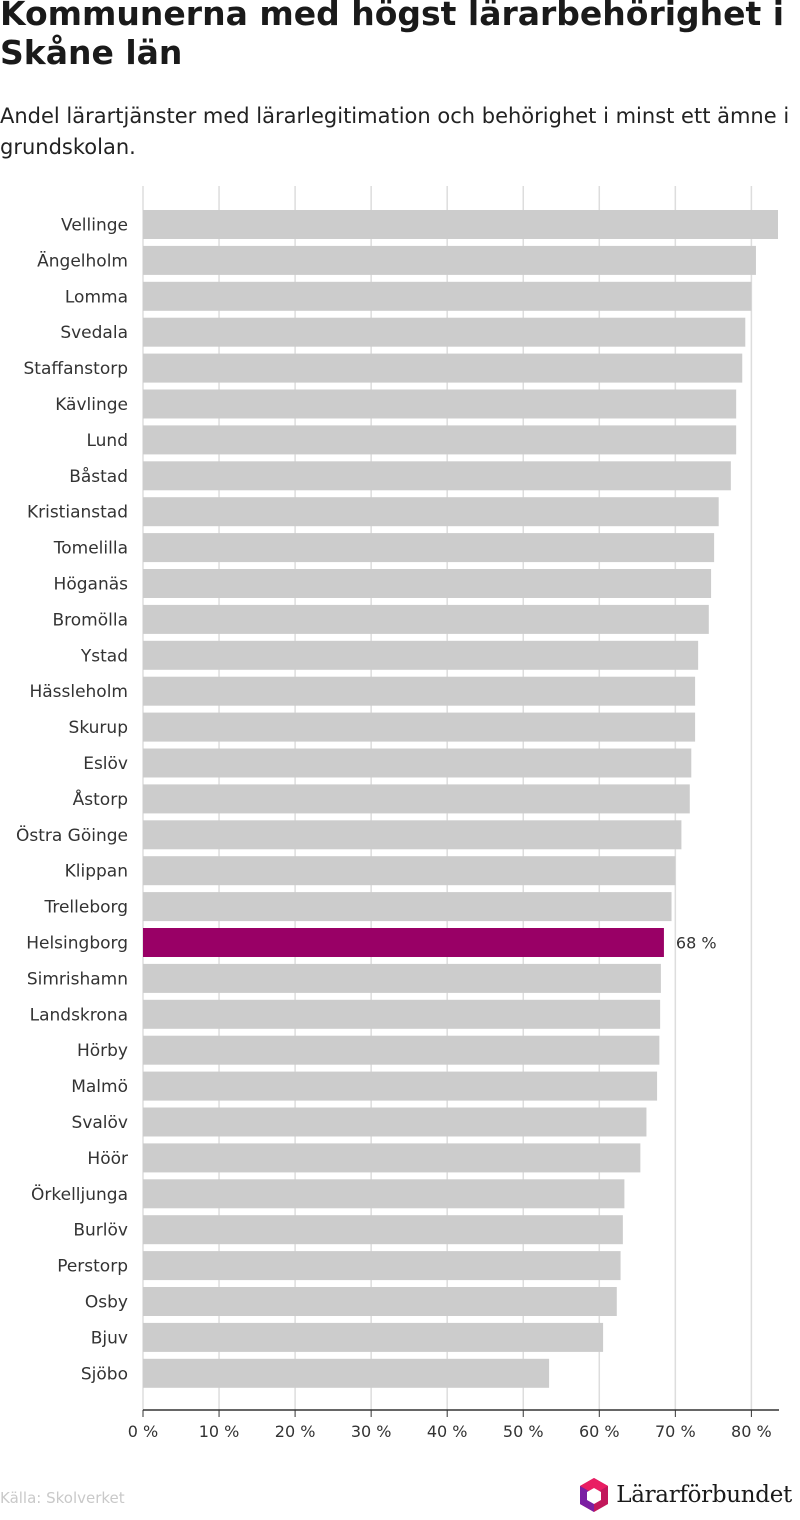 The width and height of the screenshot is (800, 1520). I want to click on bar-burlöv, so click(383, 1230).